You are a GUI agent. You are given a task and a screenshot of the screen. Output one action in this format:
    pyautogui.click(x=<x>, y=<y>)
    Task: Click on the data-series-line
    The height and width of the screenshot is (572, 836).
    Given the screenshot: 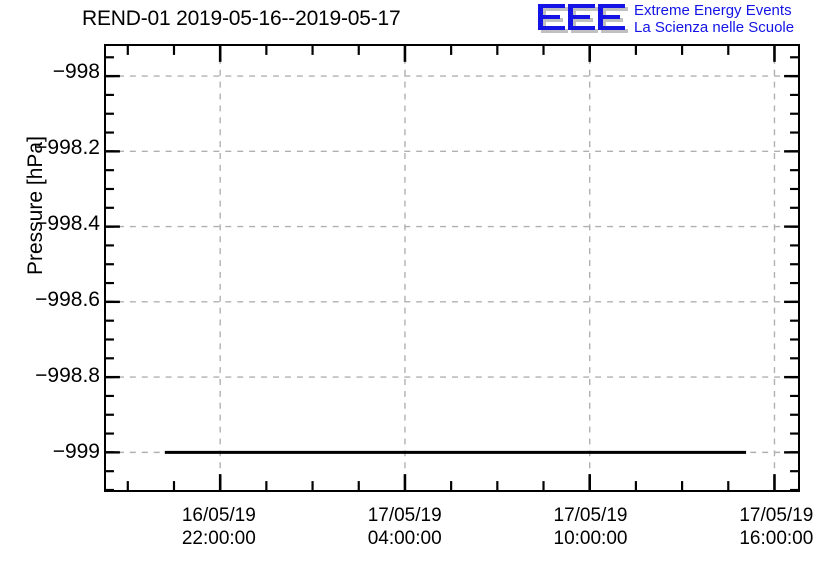 What is the action you would take?
    pyautogui.click(x=455, y=452)
    